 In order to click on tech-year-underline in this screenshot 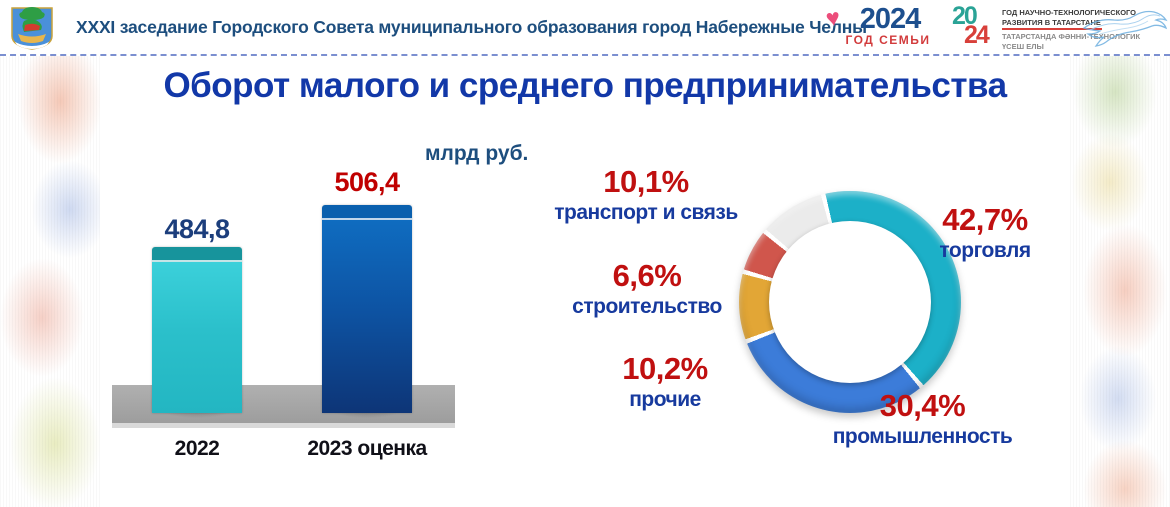, I will do `click(1052, 29)`.